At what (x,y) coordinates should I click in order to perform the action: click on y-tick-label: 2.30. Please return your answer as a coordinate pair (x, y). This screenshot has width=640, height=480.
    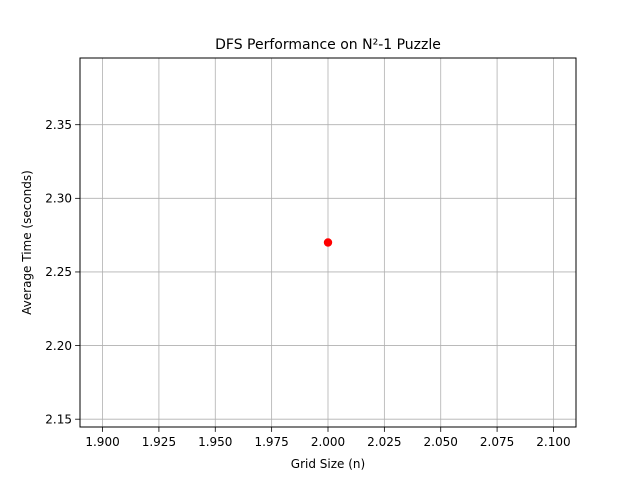
    Looking at the image, I should click on (58, 199).